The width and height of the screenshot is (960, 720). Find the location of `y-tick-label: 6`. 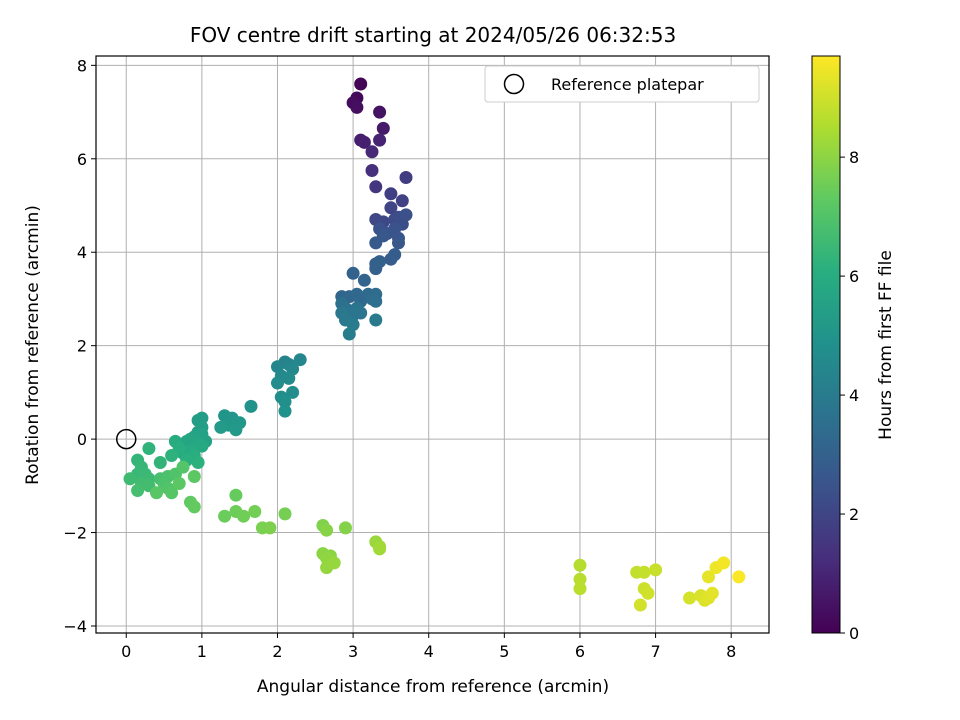

y-tick-label: 6 is located at coordinates (82, 159).